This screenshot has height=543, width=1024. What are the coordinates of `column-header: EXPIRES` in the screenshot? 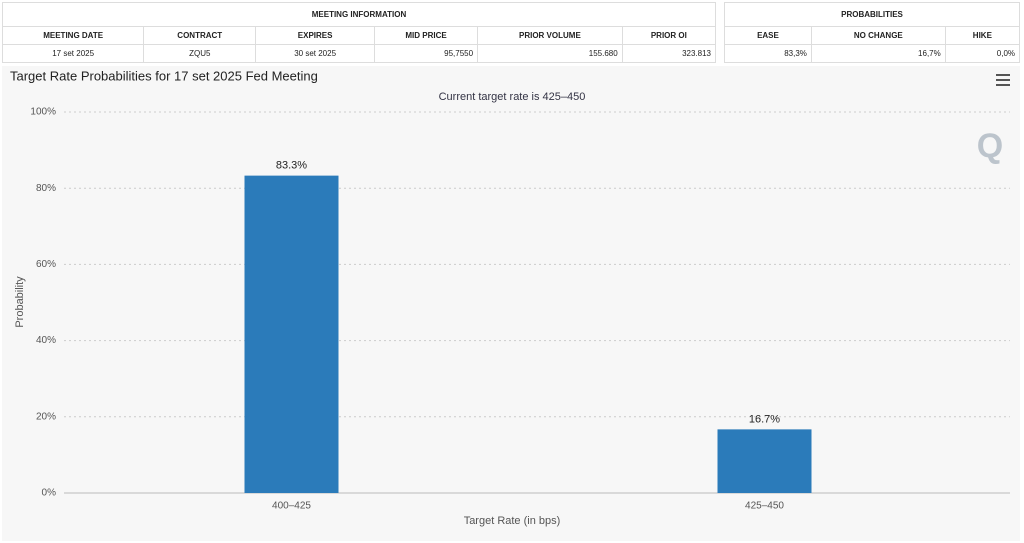 It's located at (315, 35).